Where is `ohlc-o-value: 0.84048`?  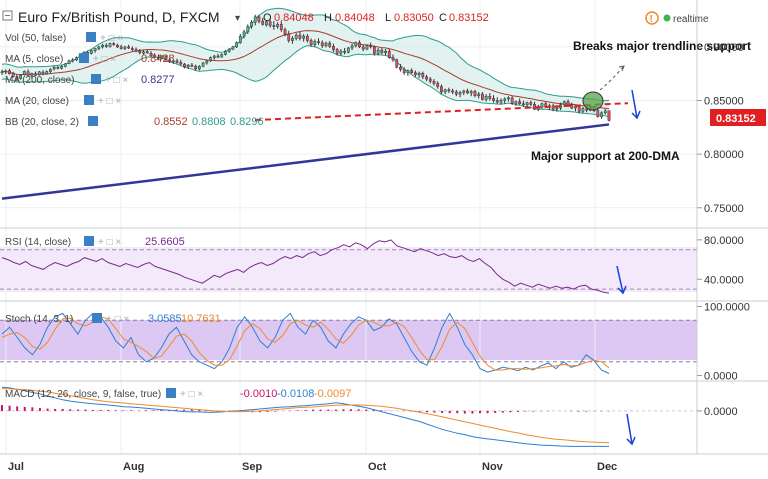
ohlc-o-value: 0.84048 is located at coordinates (294, 18).